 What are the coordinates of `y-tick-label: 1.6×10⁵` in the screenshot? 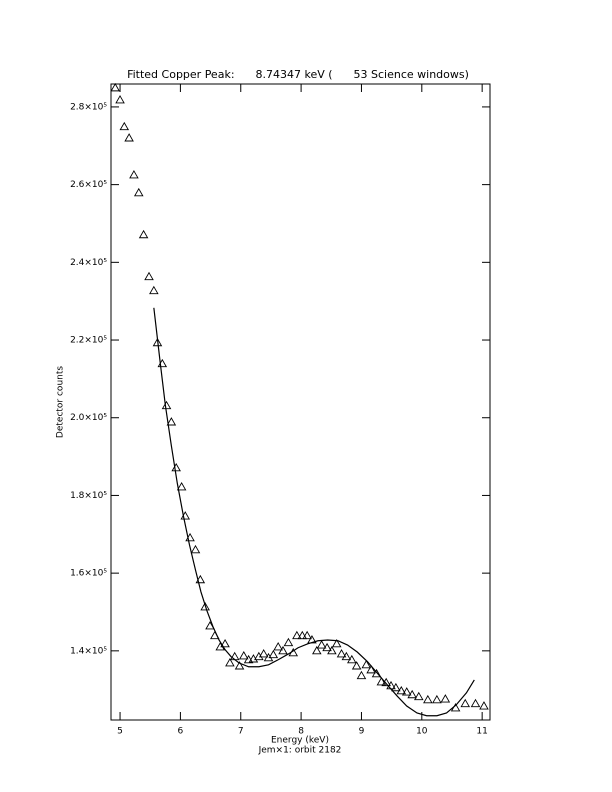 It's located at (88, 574).